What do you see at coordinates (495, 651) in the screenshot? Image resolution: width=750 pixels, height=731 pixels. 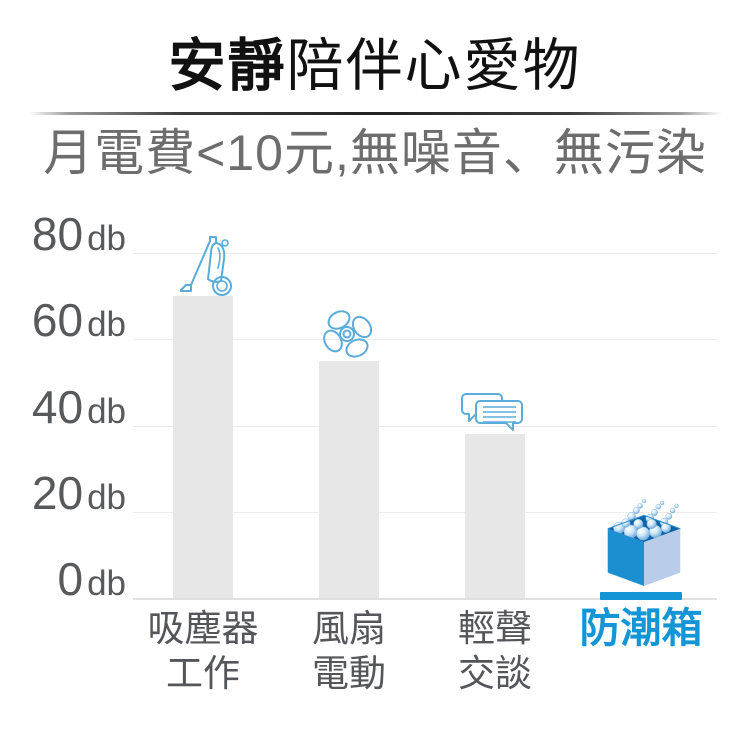 I see `category-label-chat: 輕聲 交談` at bounding box center [495, 651].